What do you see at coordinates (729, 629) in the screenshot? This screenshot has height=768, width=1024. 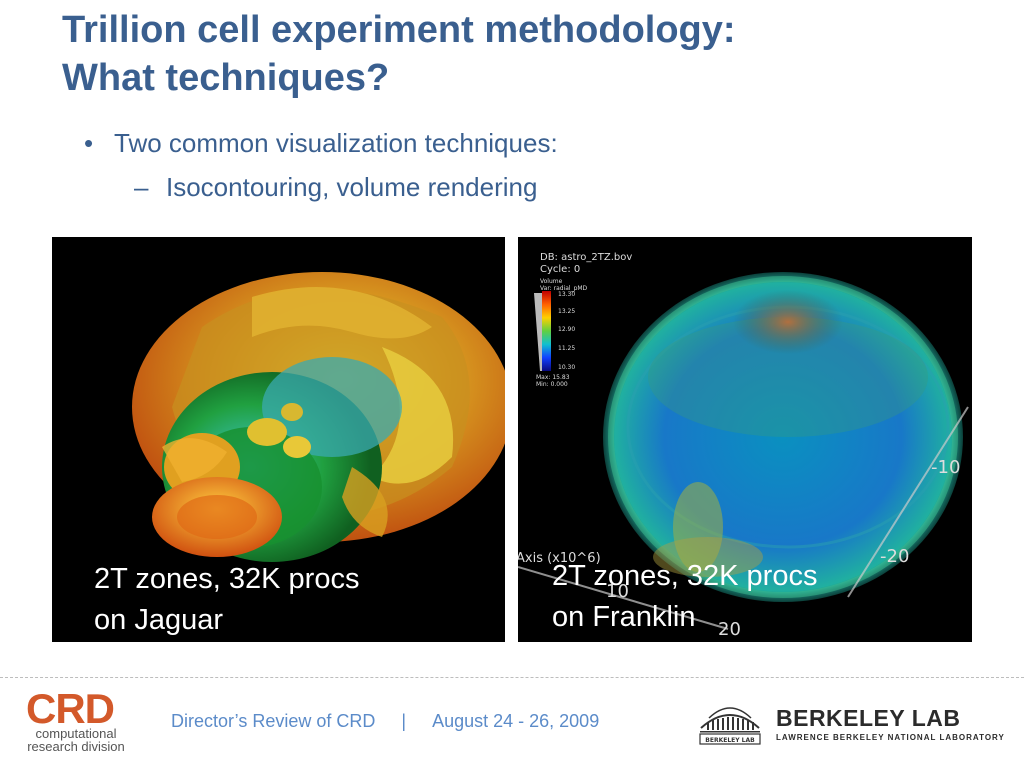 I see `axis-tick: 20` at bounding box center [729, 629].